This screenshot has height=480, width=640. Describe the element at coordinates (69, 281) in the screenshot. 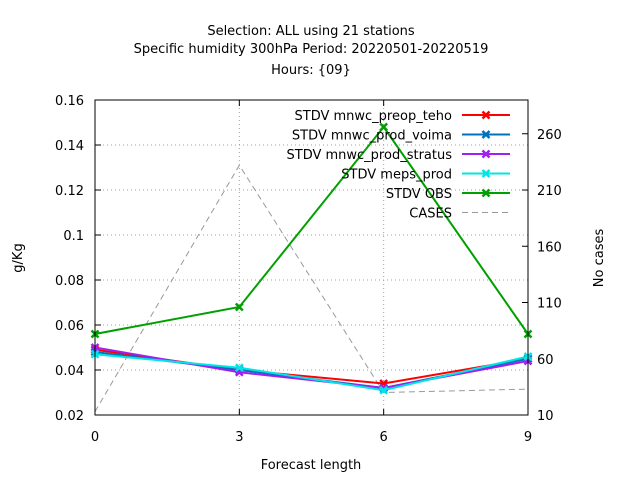

I see `y-tick-label: 0.08` at that location.